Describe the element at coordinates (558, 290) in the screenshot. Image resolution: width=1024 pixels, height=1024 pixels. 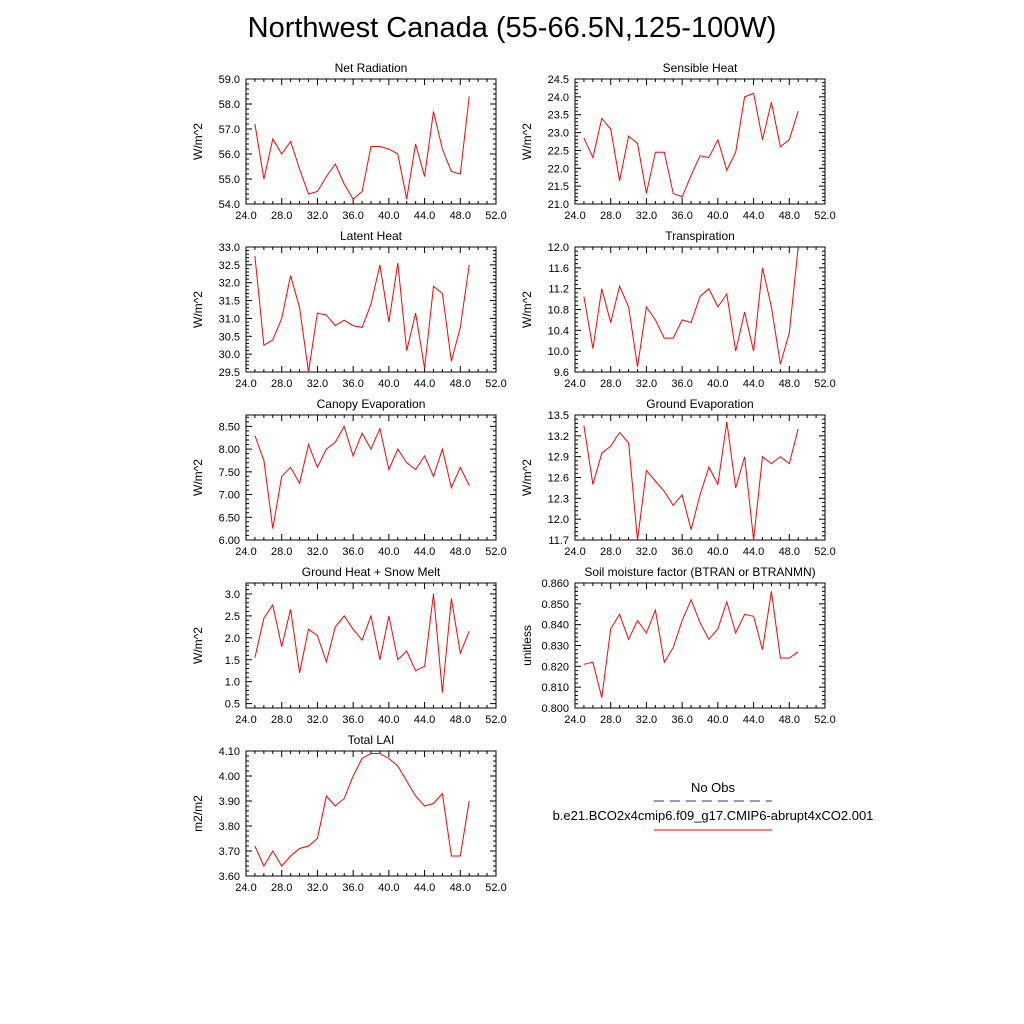
I see `y-tick-label: 11.2` at that location.